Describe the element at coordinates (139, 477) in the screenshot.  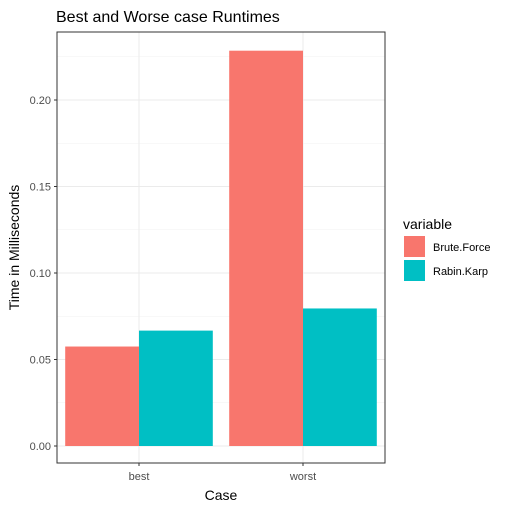
I see `x-tick-label: best` at that location.